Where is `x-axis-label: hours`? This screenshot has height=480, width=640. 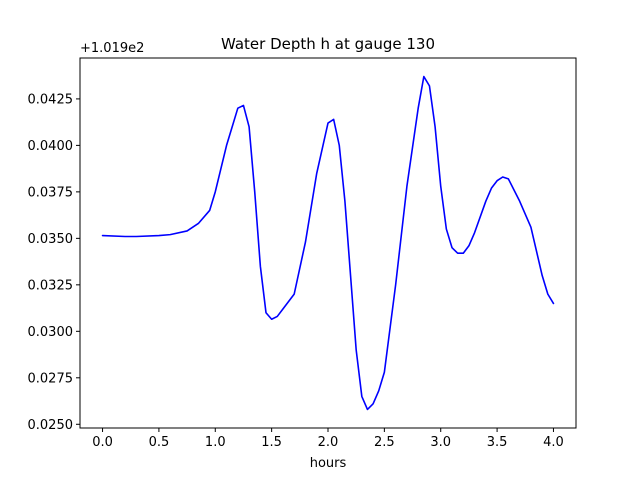
x-axis-label: hours is located at coordinates (328, 463).